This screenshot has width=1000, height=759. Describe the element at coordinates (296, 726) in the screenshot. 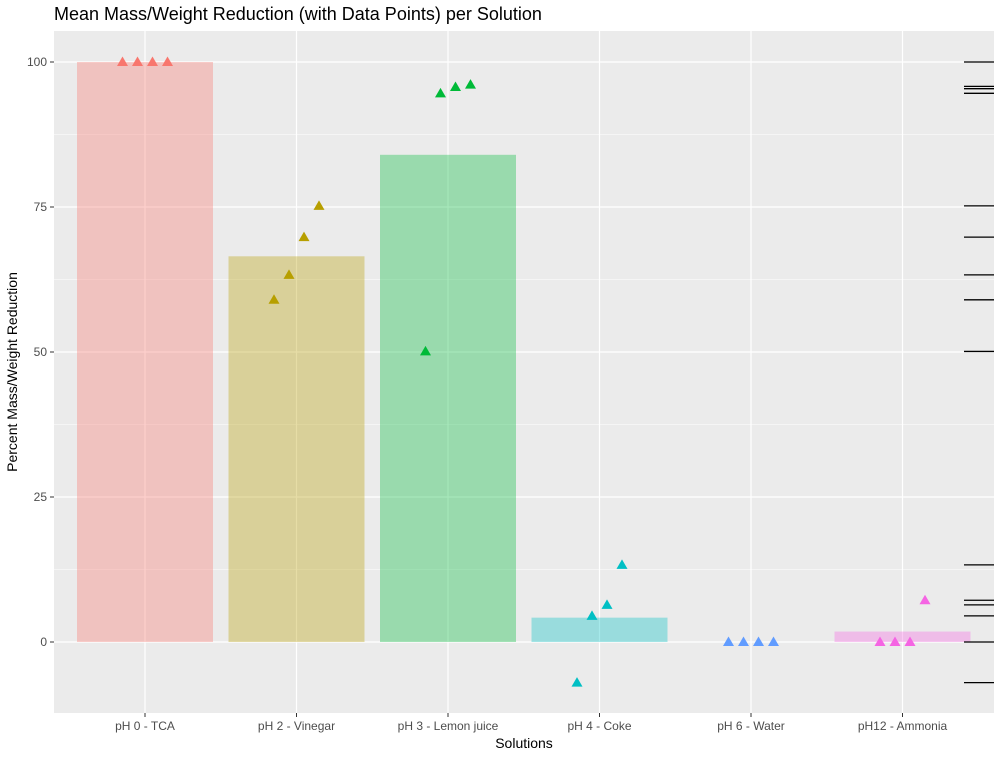

I see `x-tick-label: pH 2 - Vinegar` at that location.